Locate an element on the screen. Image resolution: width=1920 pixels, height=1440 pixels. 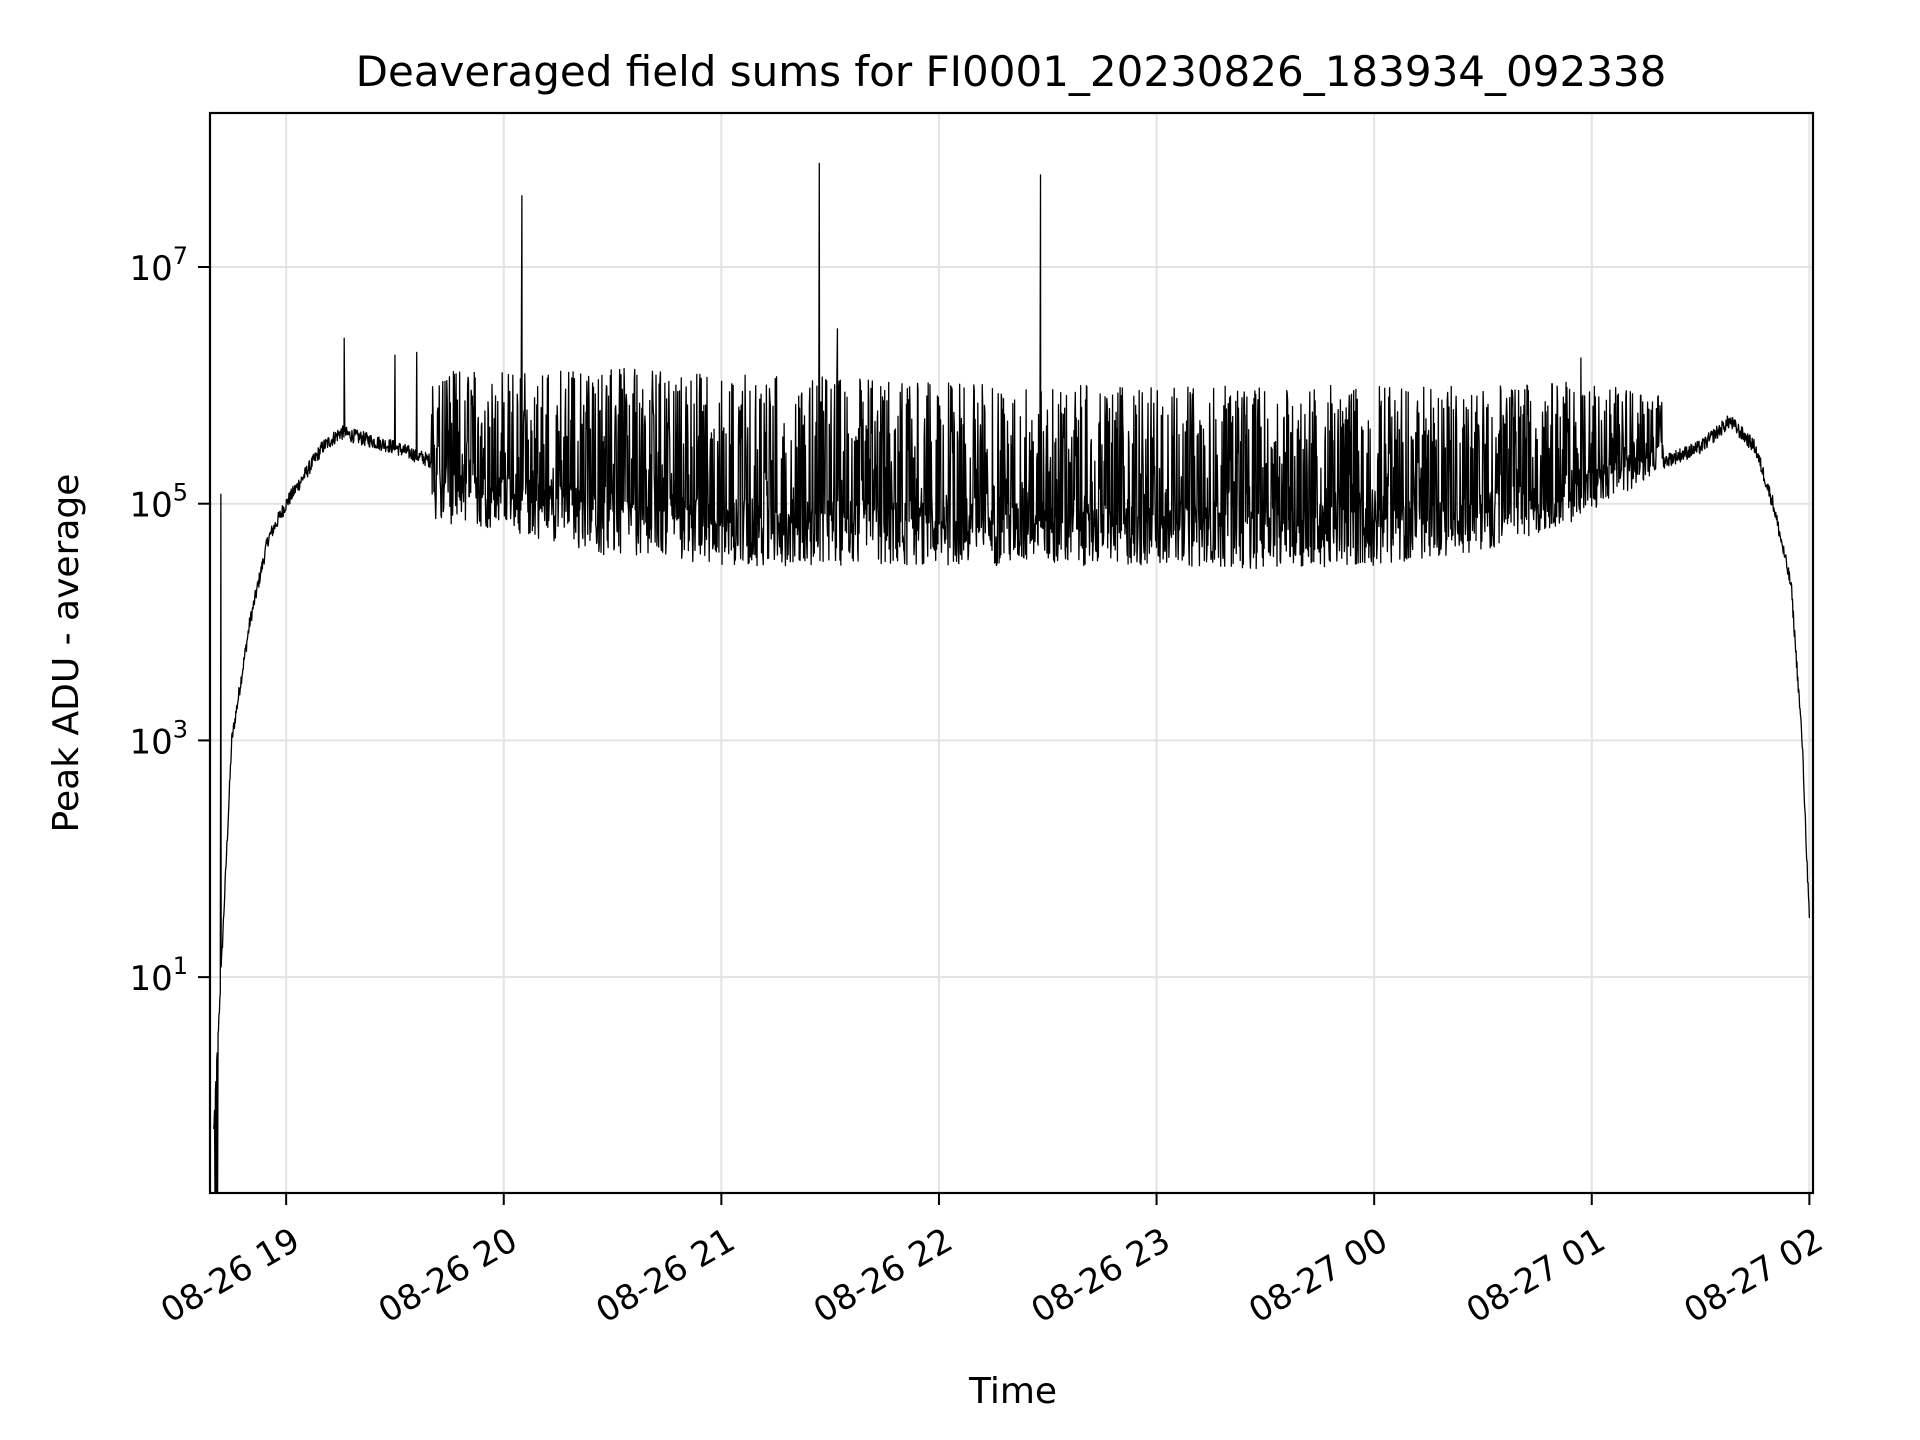
y-tick-label: 10³ is located at coordinates (158, 738).